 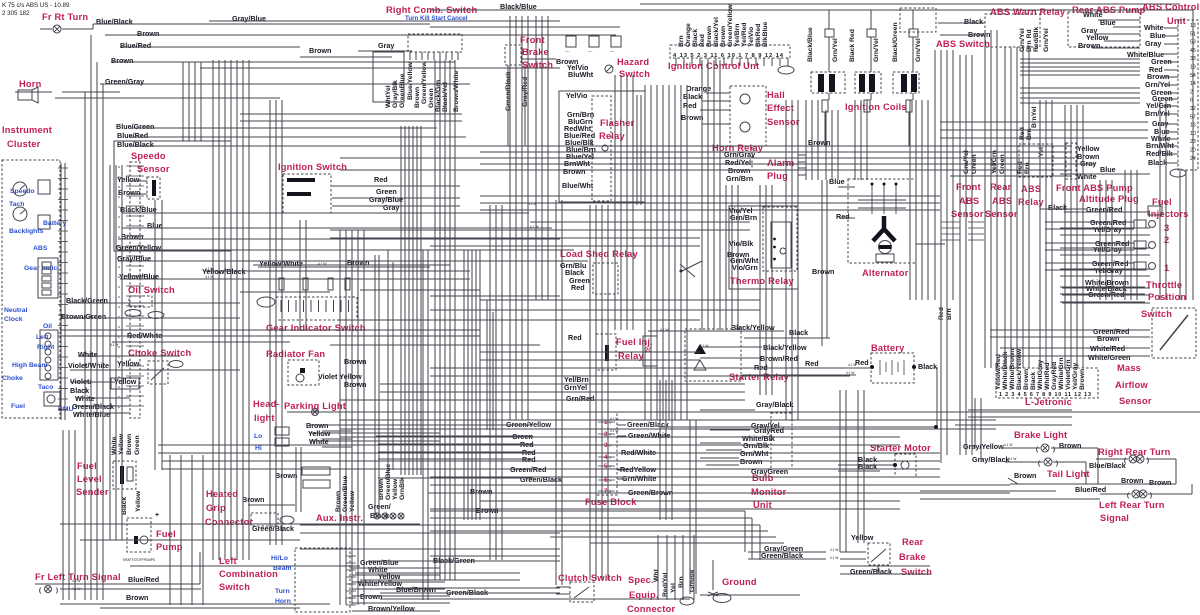 What do you see at coordinates (673, 588) in the screenshot?
I see `svg-text: Yel` at bounding box center [673, 588].